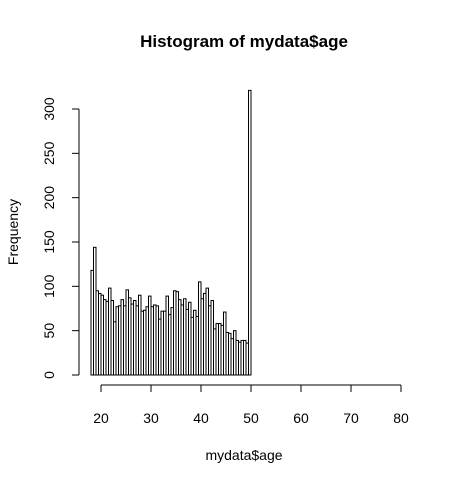 The image size is (452, 484). Describe the element at coordinates (301, 418) in the screenshot. I see `x-tick-label: 60` at that location.